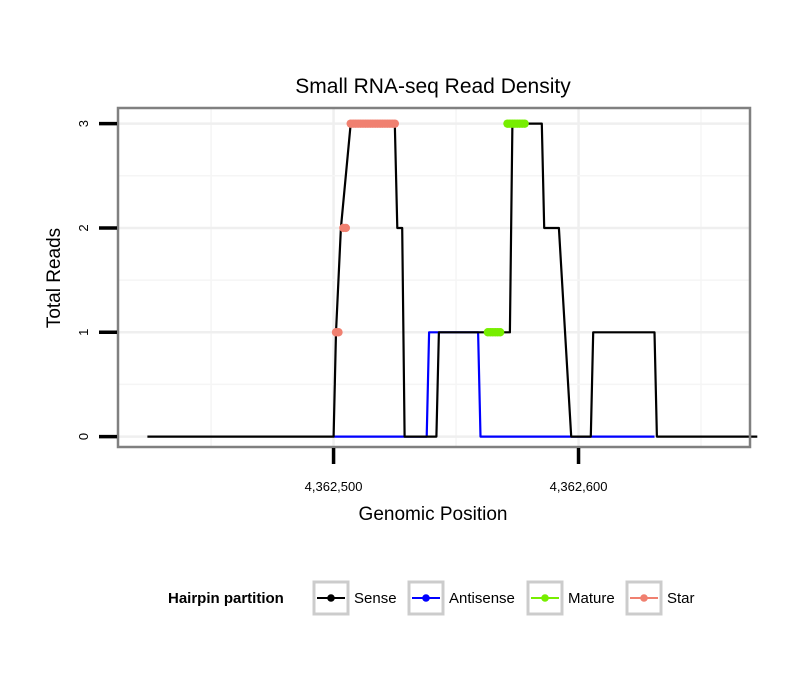 The width and height of the screenshot is (810, 690). What do you see at coordinates (226, 598) in the screenshot?
I see `legend-title: Hairpin partition` at bounding box center [226, 598].